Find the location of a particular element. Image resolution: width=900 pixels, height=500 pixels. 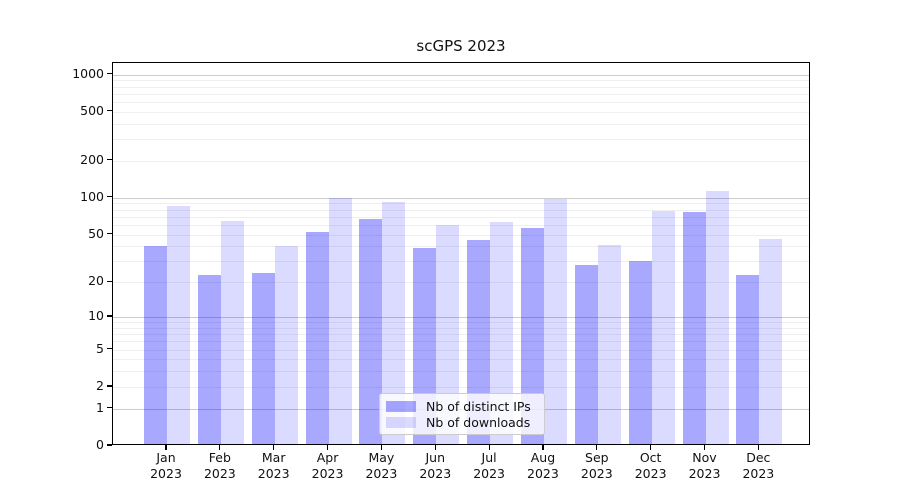

x-tick-label-jul: Jul 2023 is located at coordinates (489, 465).